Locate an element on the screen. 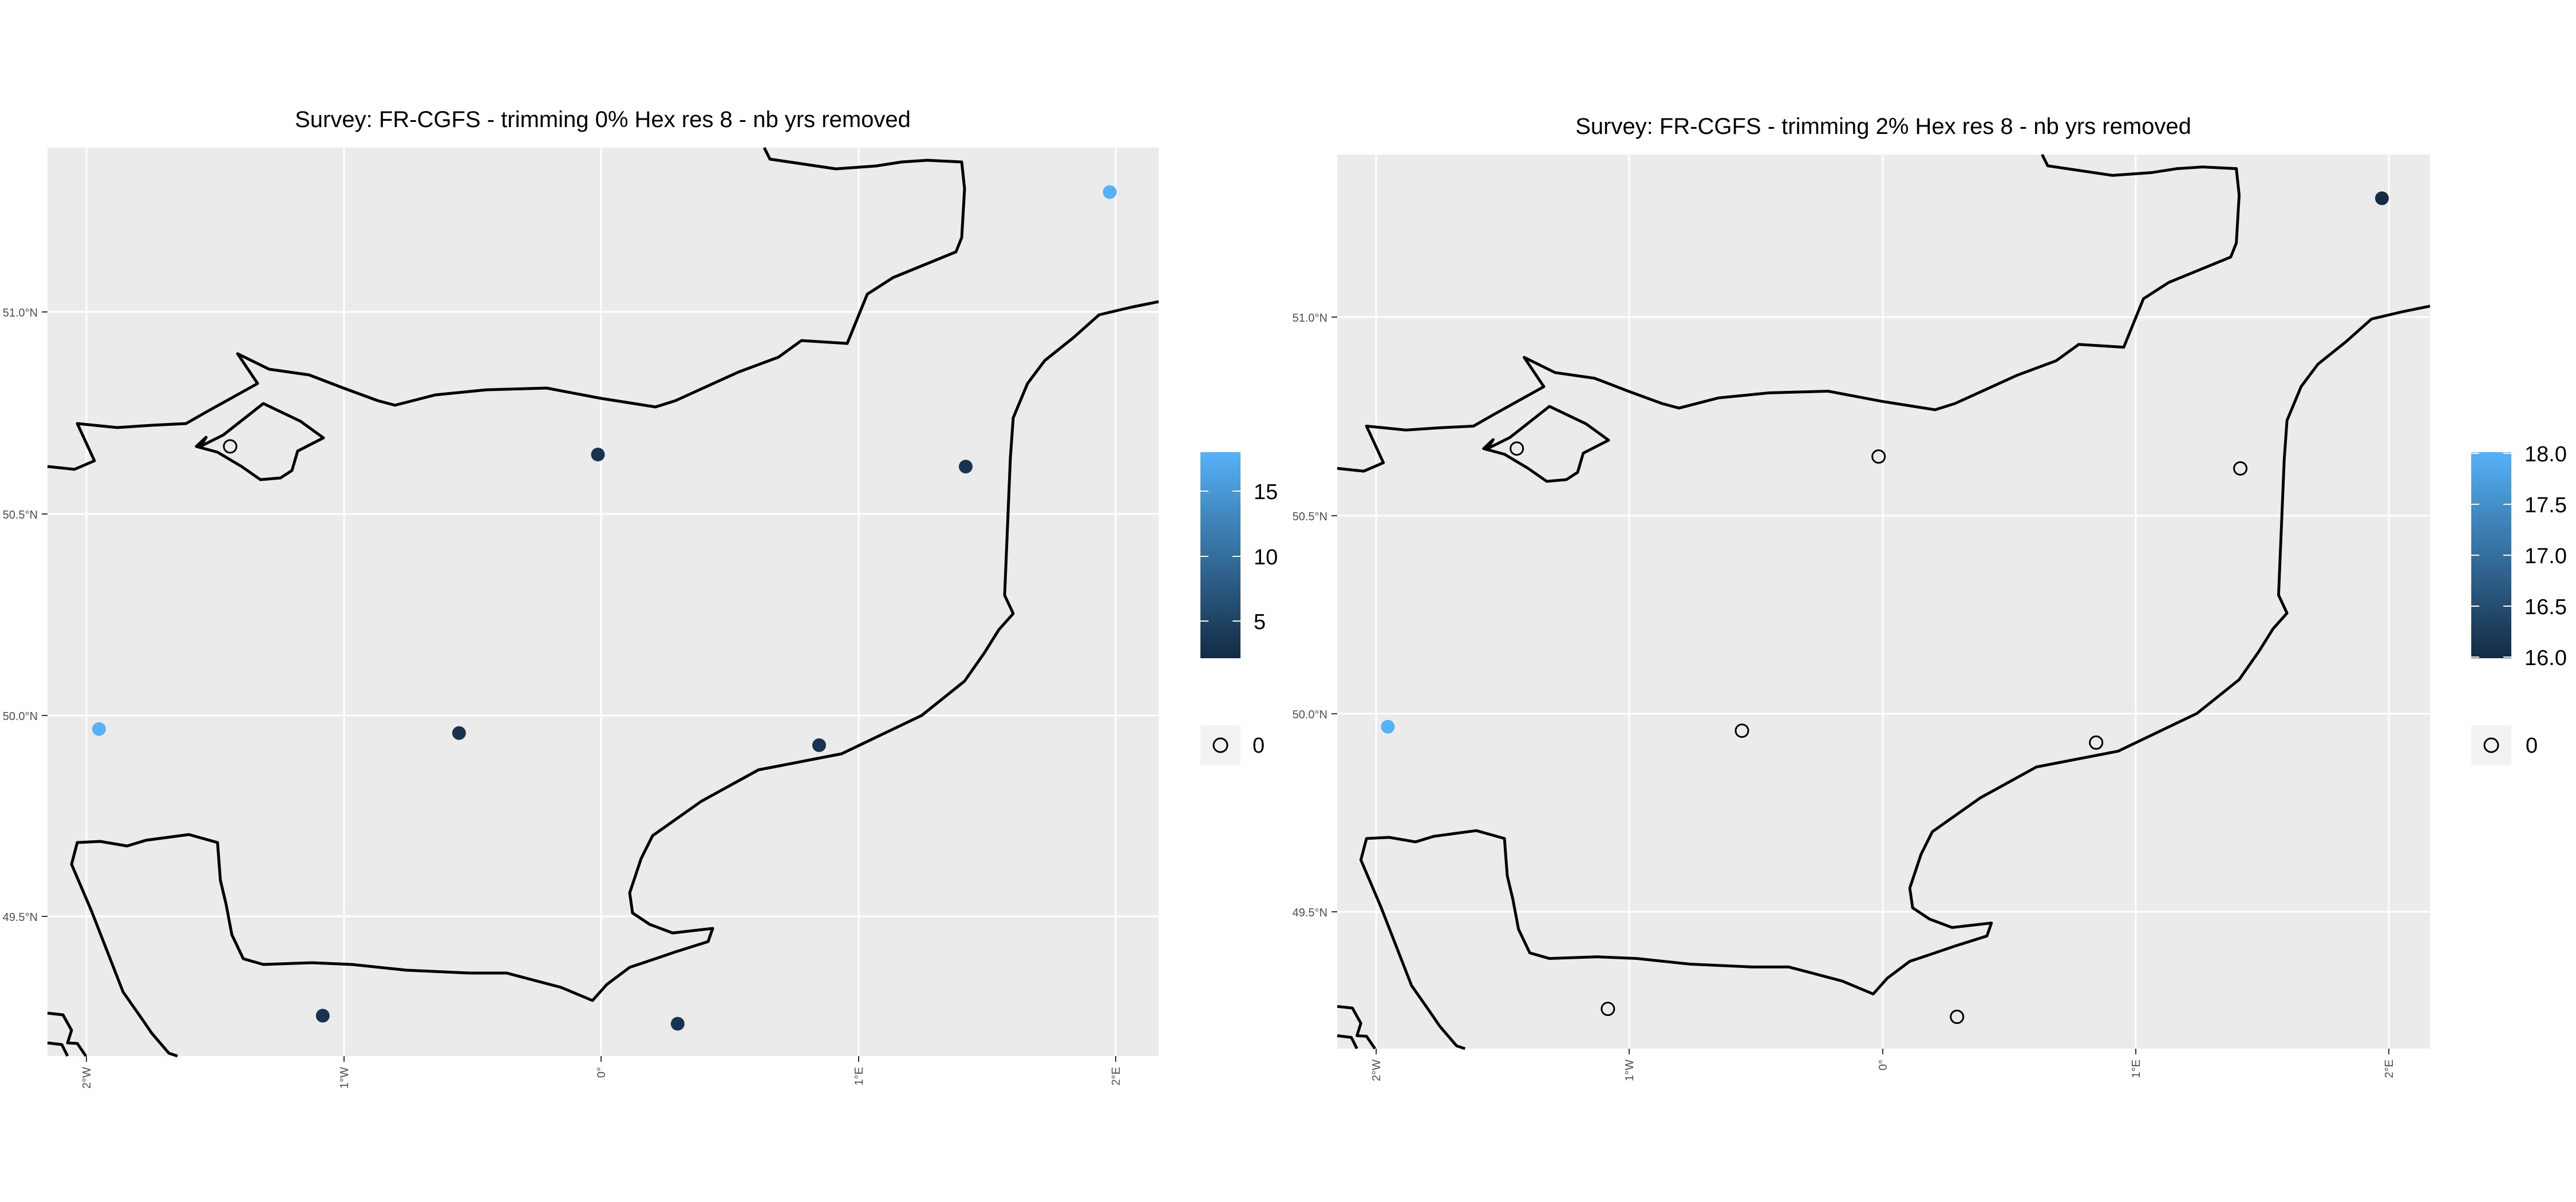  colorbar-tick-label: 17.0 is located at coordinates (2545, 556).